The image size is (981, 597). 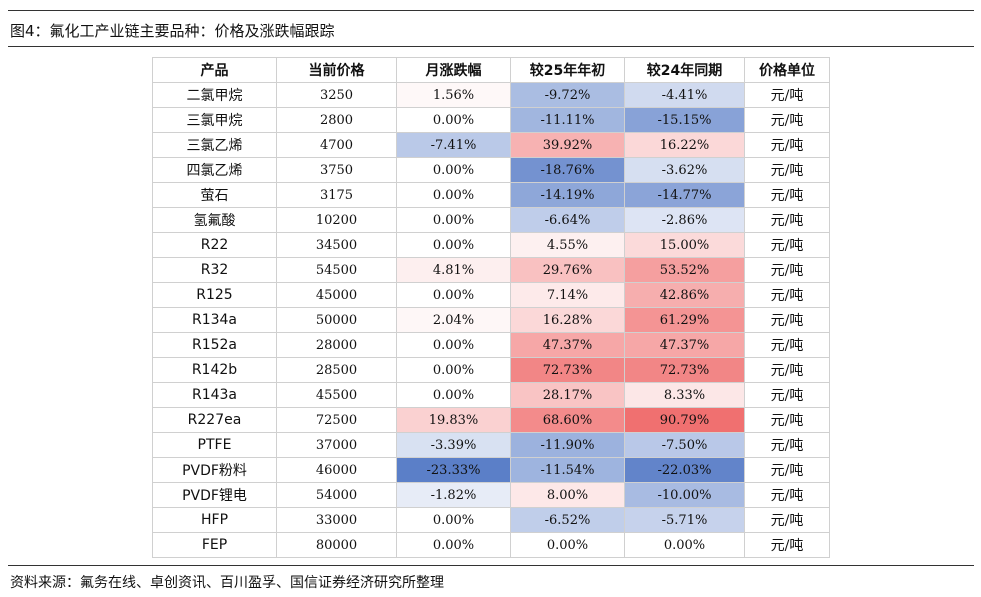 I want to click on cell-product: PVDF粉料, so click(x=214, y=470).